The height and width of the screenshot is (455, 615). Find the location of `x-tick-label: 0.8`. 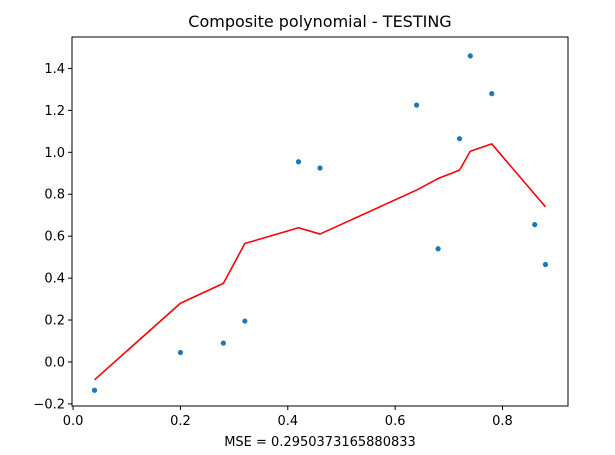

x-tick-label: 0.8 is located at coordinates (502, 421).